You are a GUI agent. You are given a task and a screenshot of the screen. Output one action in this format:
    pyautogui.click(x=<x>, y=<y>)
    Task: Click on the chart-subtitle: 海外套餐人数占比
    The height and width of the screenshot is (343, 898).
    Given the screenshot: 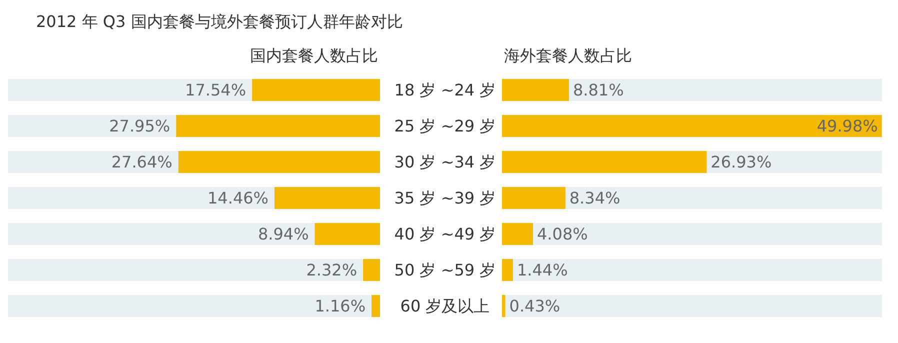 What is the action you would take?
    pyautogui.click(x=568, y=56)
    